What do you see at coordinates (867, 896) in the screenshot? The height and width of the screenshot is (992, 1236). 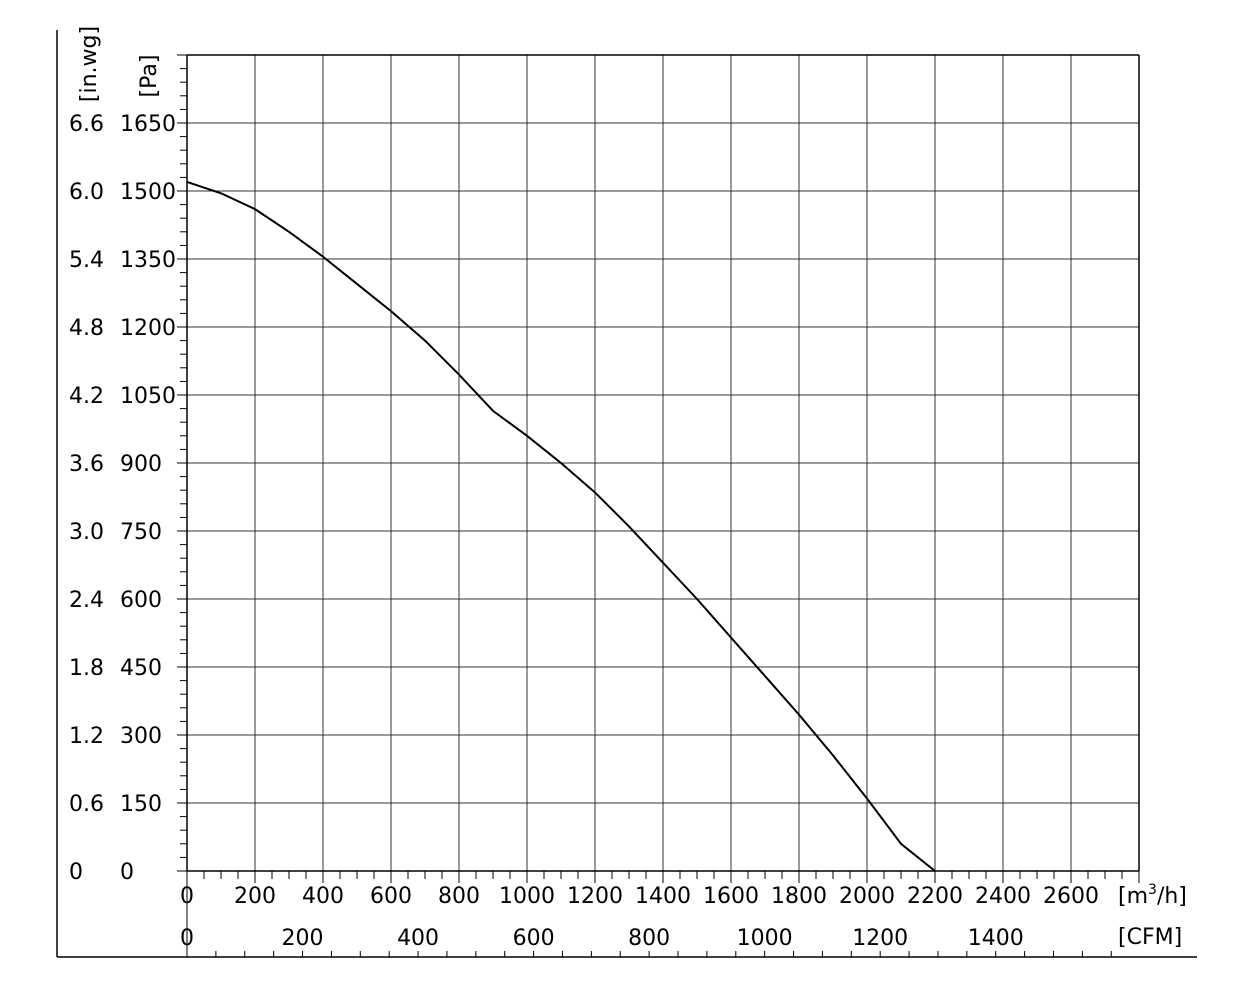 I see `x-tick-label: 2000` at bounding box center [867, 896].